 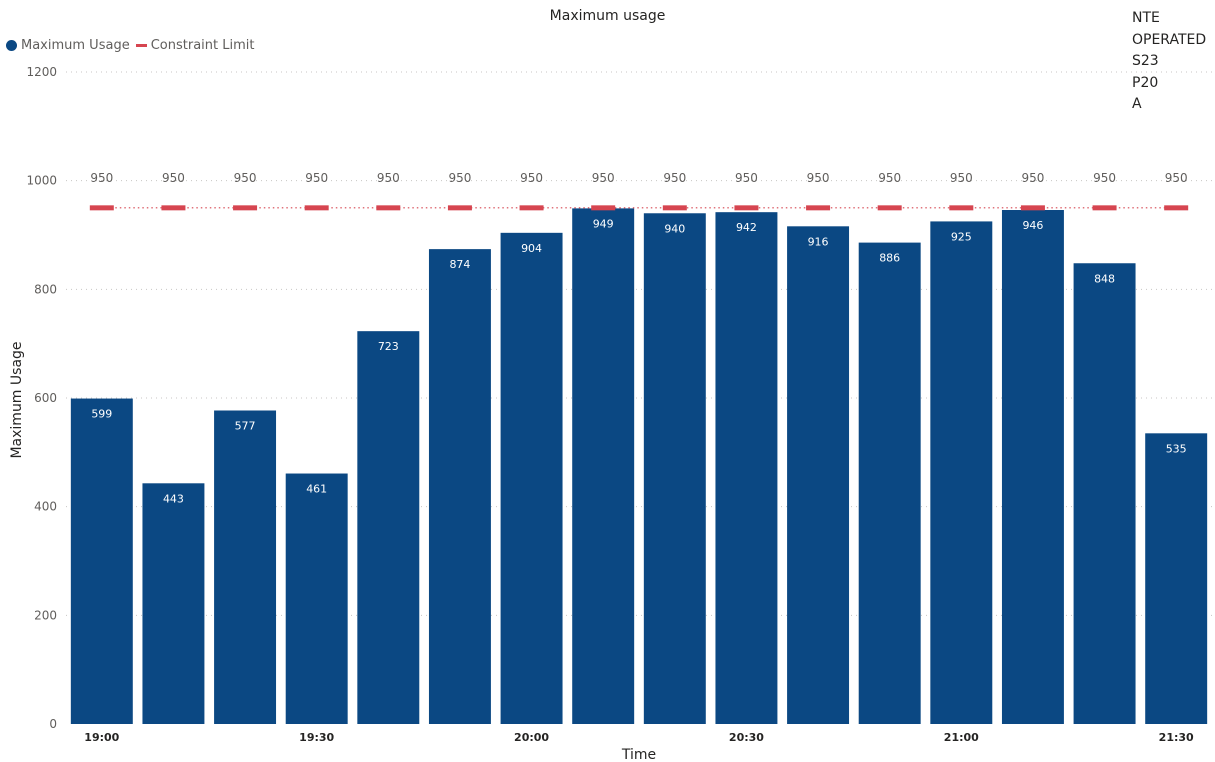 What do you see at coordinates (603, 223) in the screenshot?
I see `bar-data-label: 949` at bounding box center [603, 223].